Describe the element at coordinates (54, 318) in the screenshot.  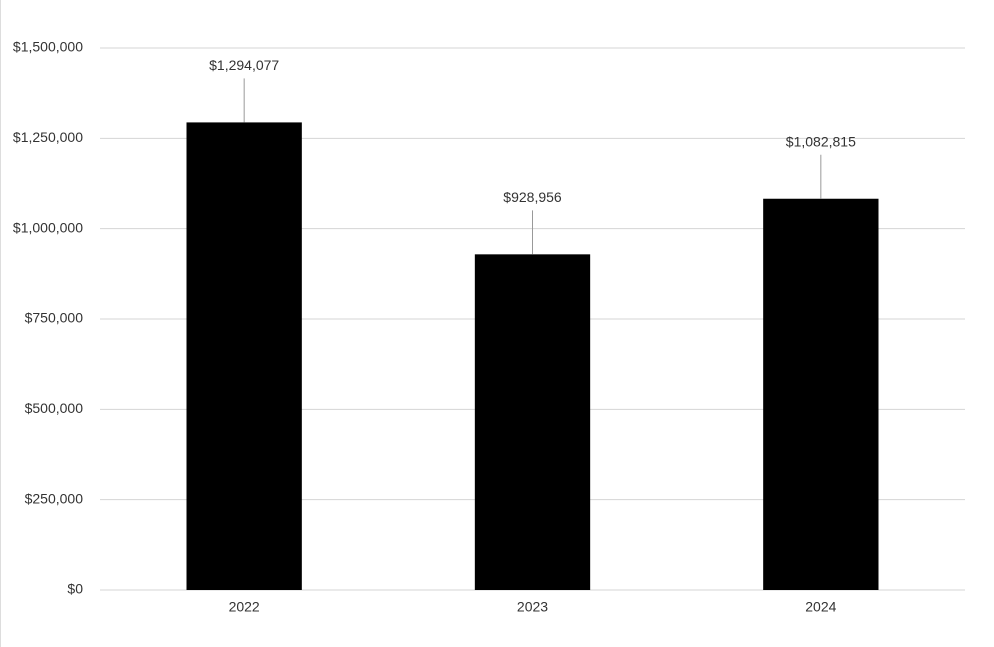
I see `y-tick-label: $750,000` at that location.